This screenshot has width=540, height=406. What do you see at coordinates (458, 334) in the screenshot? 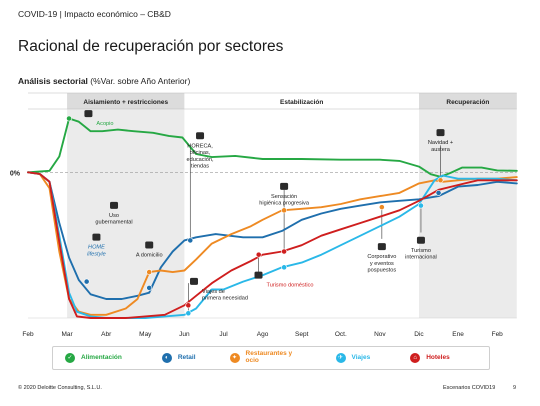
I see `x-tick-label-11: Ene` at bounding box center [458, 334].